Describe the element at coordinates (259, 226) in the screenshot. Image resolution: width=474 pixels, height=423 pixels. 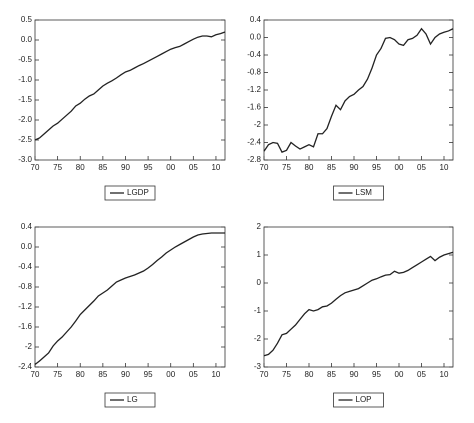
I see `y-tick-label: 2` at that location.